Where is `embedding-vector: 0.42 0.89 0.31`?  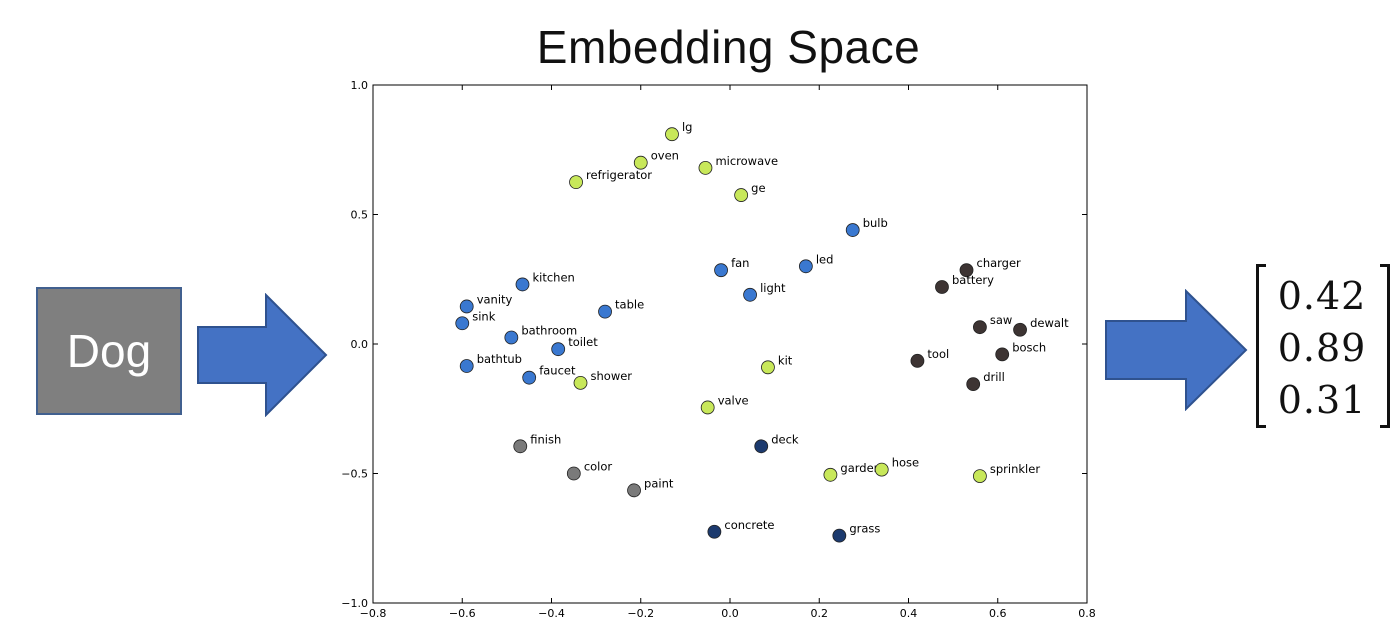
embedding-vector: 0.42 0.89 0.31 is located at coordinates (1323, 347).